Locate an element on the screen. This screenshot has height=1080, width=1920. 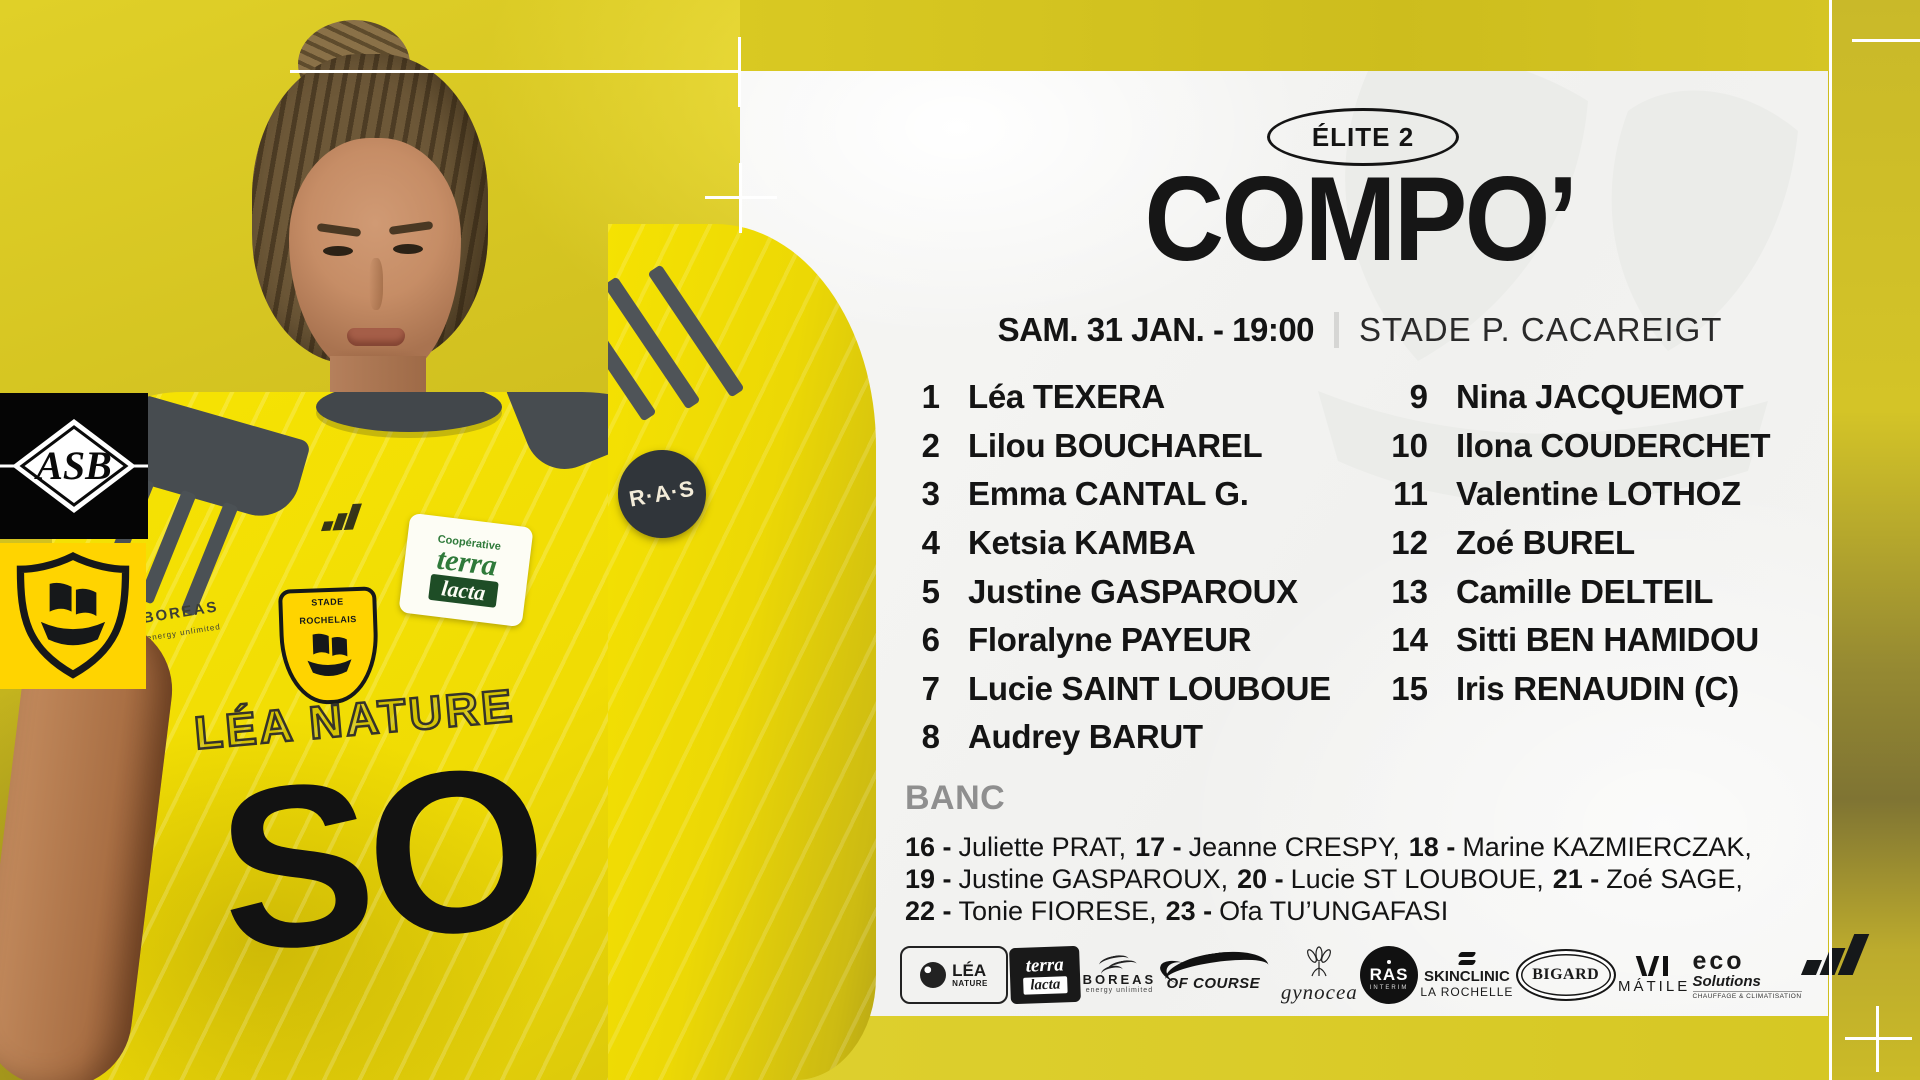
player-number: 4 is located at coordinates (930, 543).